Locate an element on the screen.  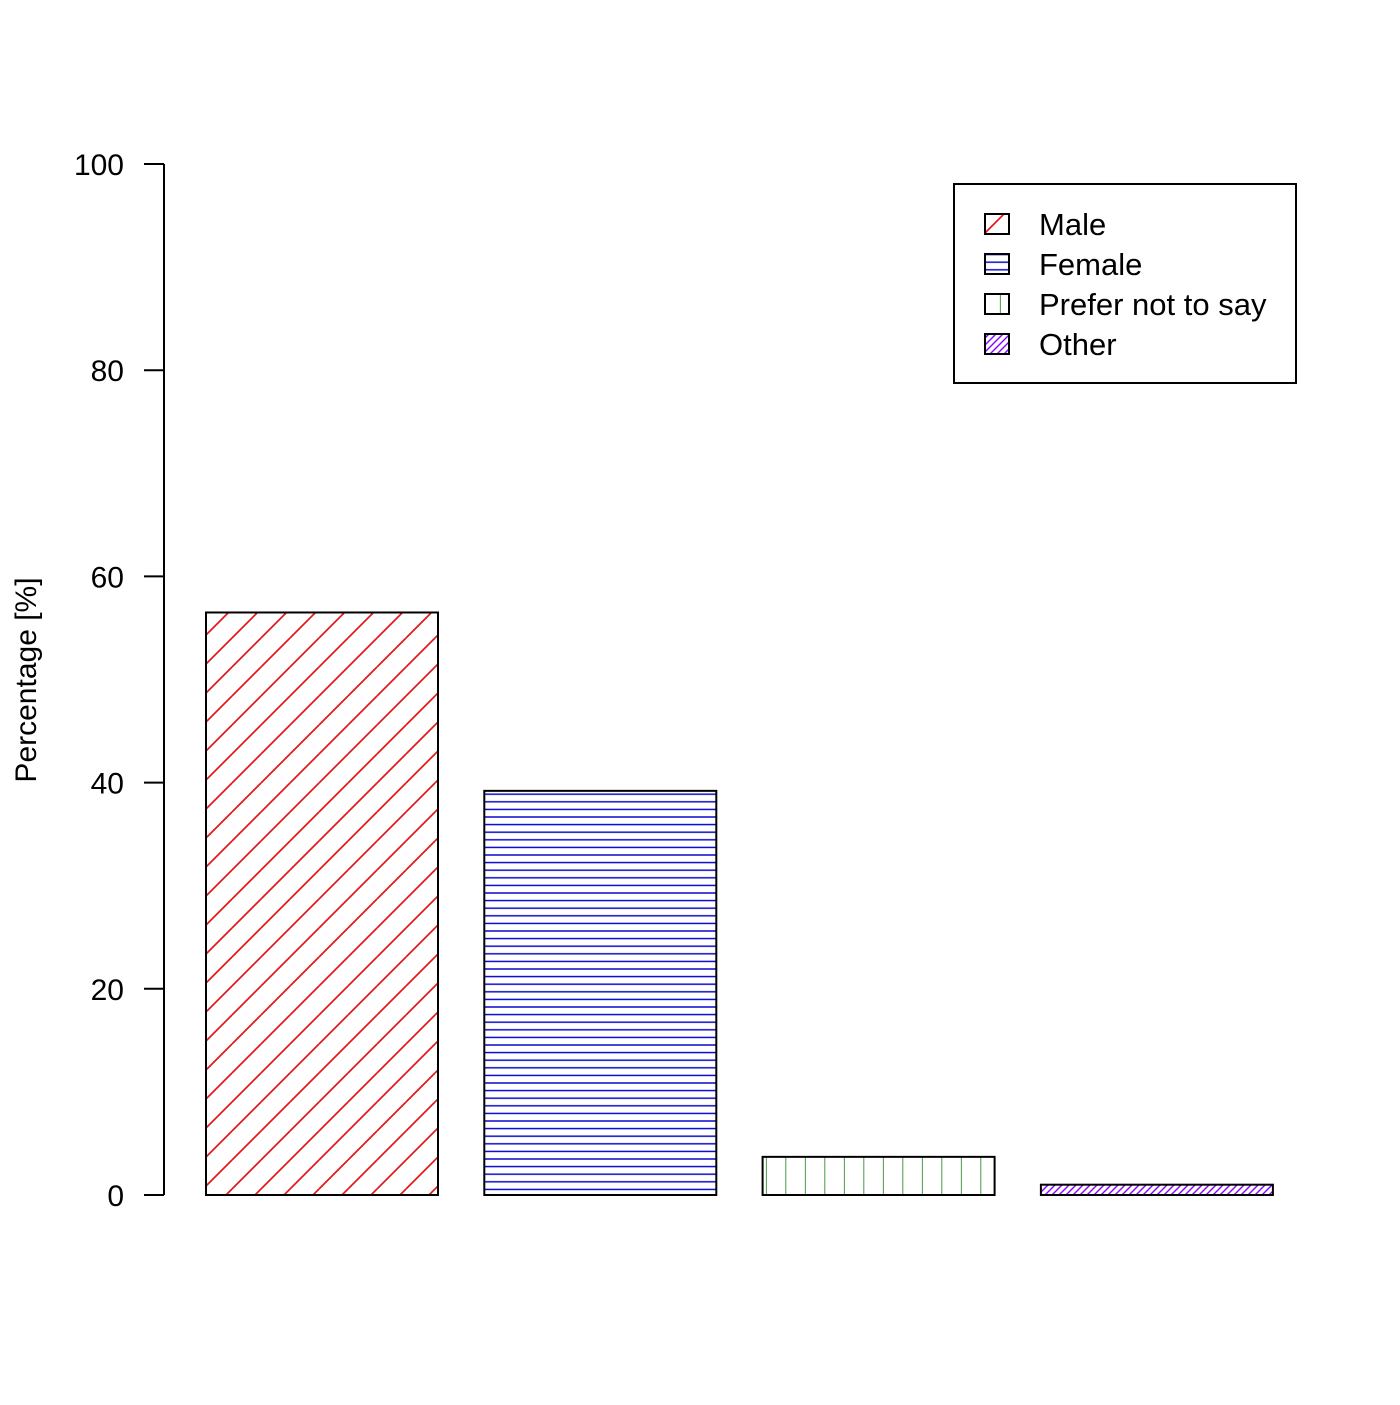
legend-item: Other is located at coordinates (1050, 344).